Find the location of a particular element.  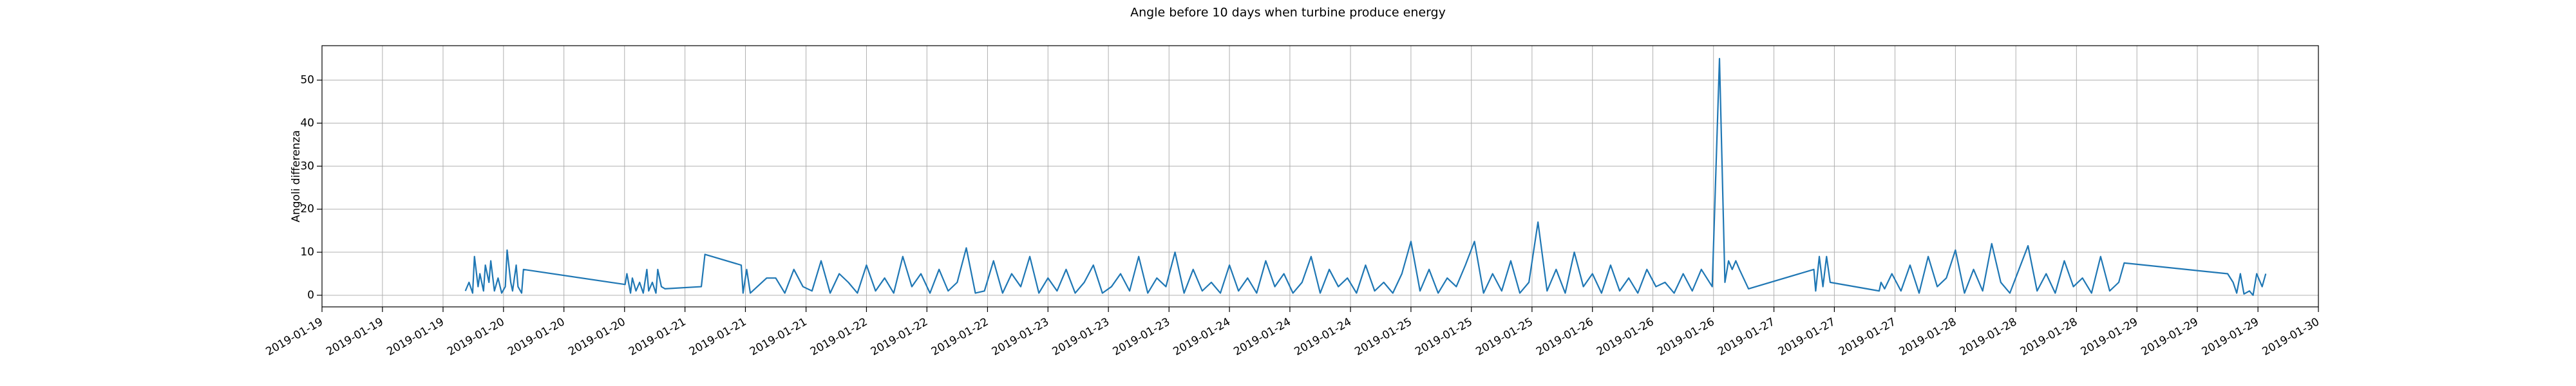

y-tick-label: 20 is located at coordinates (307, 209).